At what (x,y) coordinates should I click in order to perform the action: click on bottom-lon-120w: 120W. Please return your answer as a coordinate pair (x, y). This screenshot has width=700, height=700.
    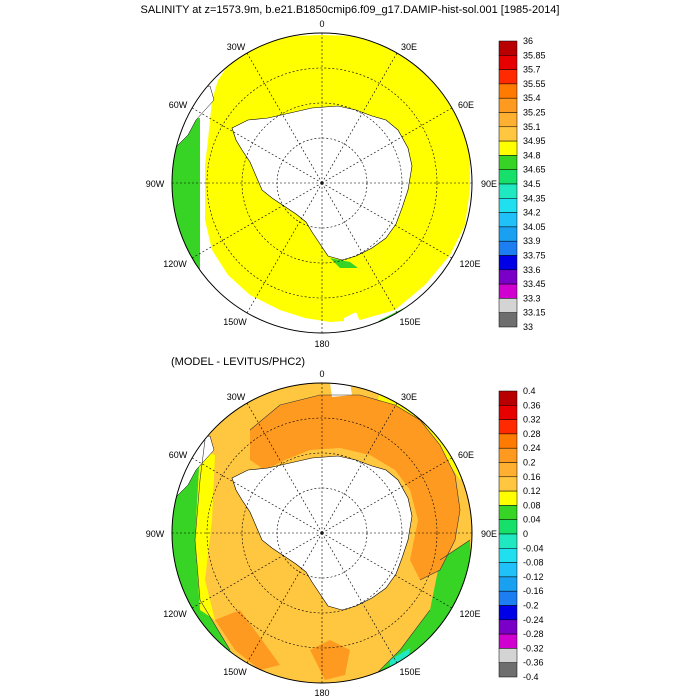
    Looking at the image, I should click on (175, 614).